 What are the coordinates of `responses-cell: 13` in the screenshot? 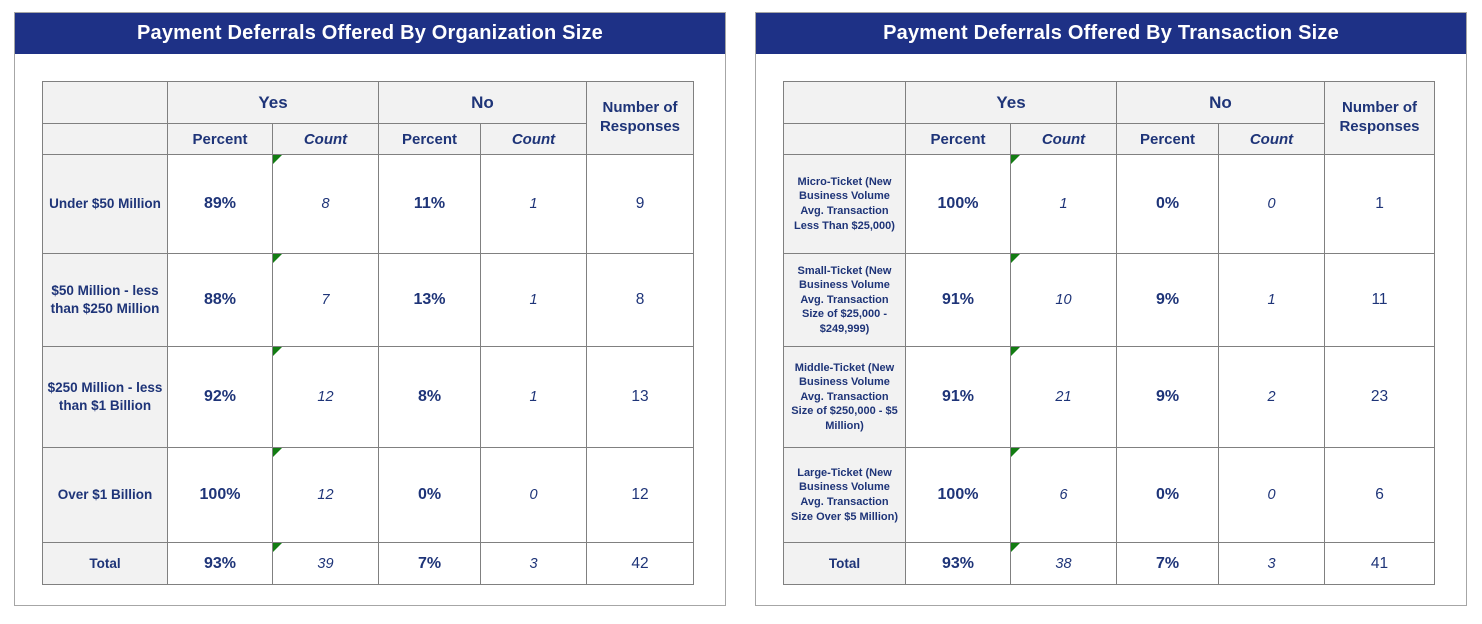 It's located at (640, 397).